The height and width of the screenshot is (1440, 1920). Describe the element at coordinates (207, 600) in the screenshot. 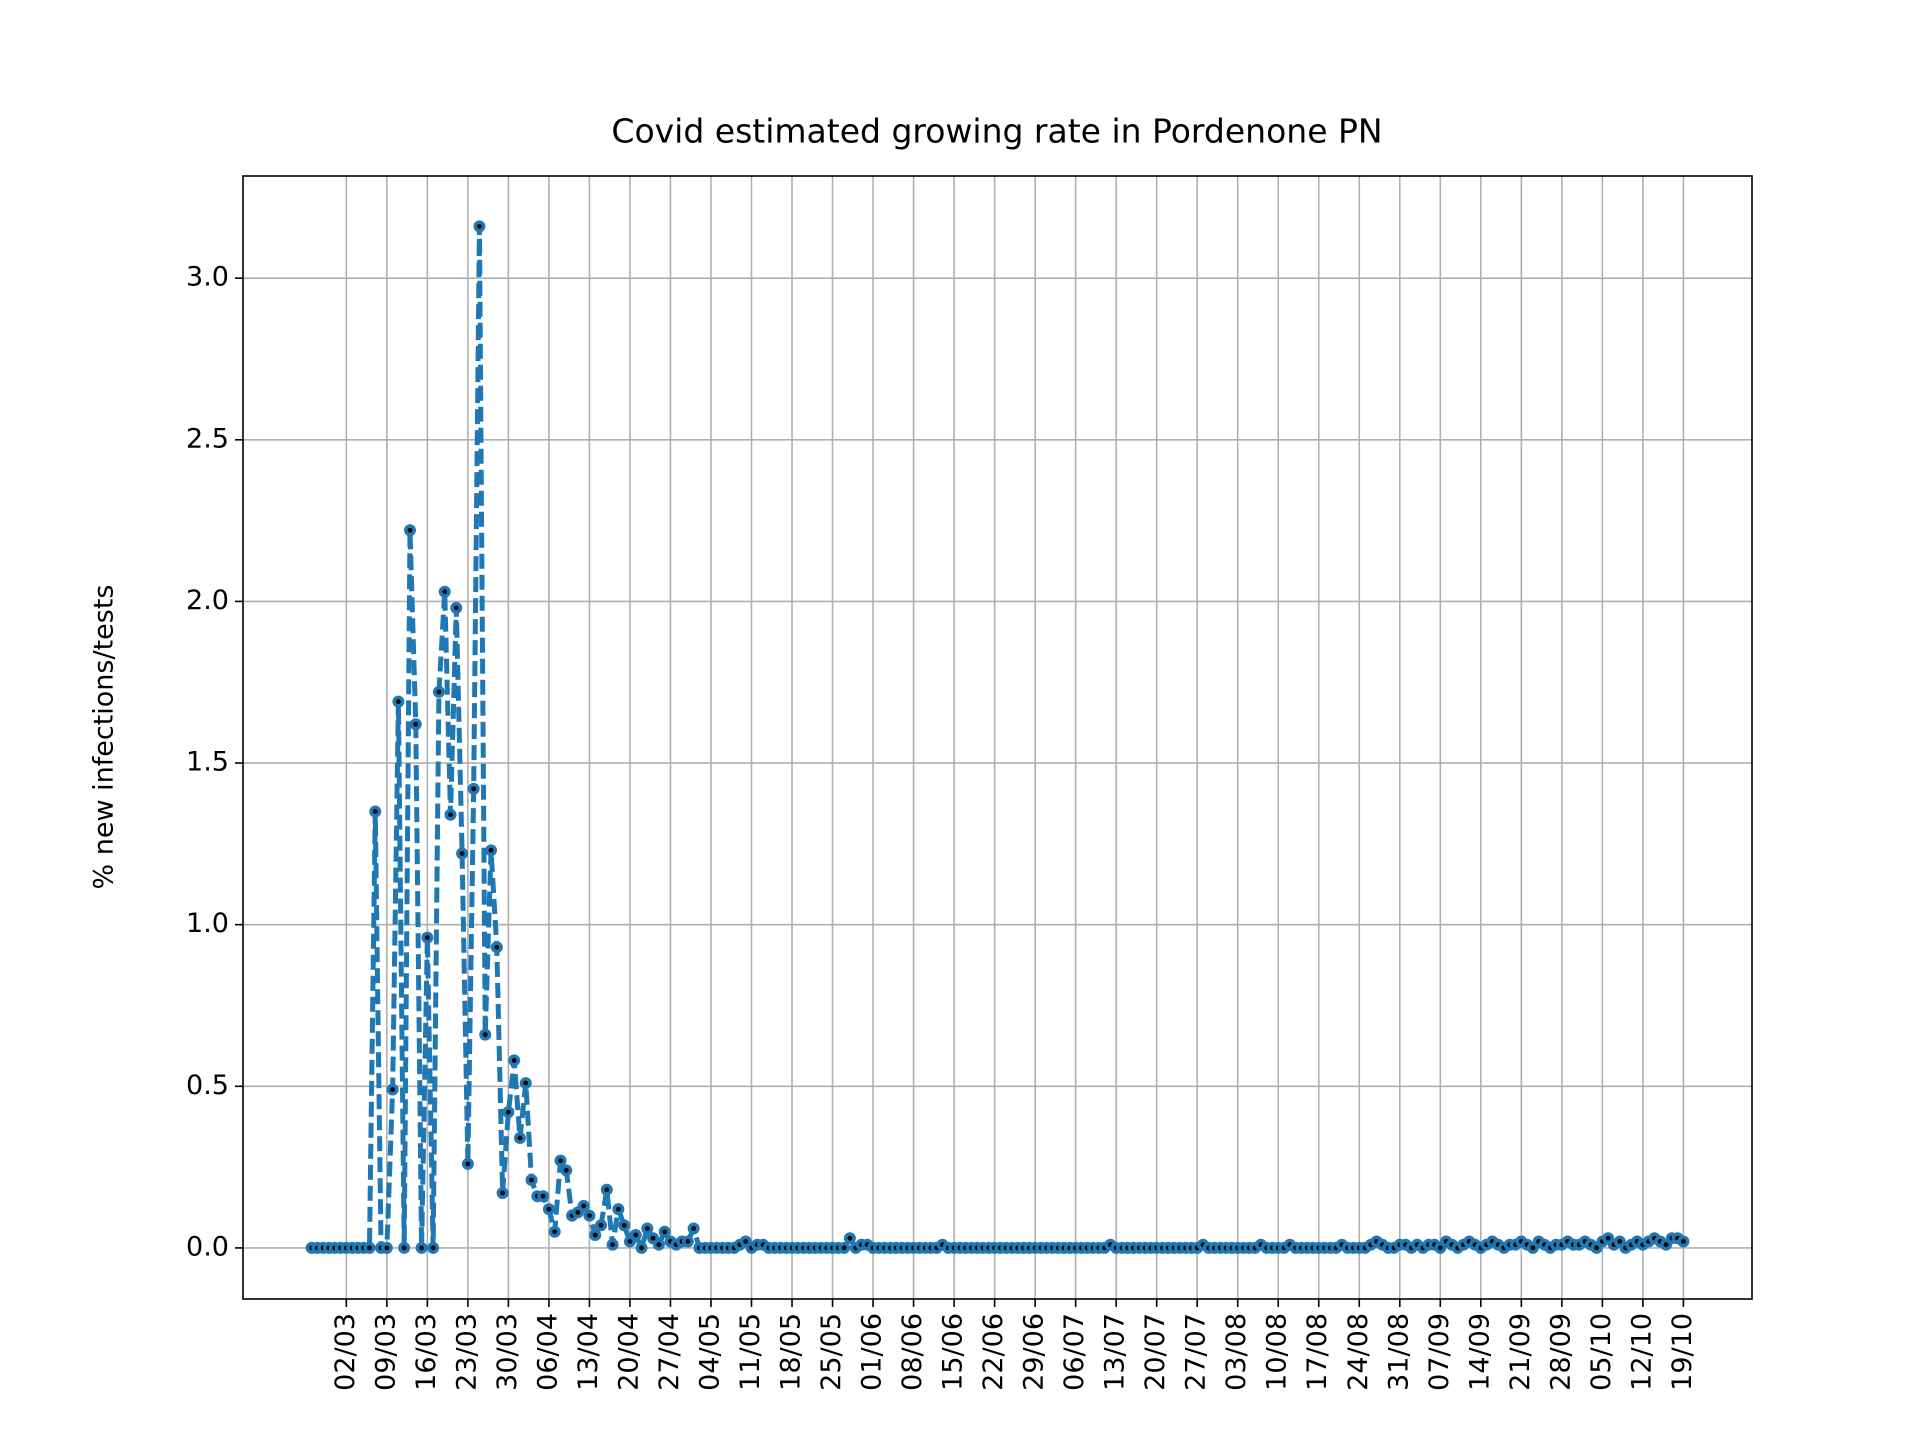

I see `y-tick-label: 2.0` at that location.